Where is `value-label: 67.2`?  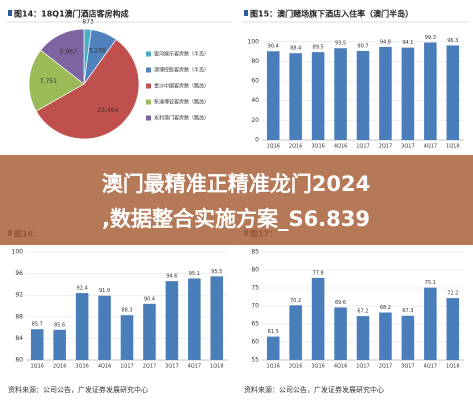 value-label: 67.2 is located at coordinates (362, 312).